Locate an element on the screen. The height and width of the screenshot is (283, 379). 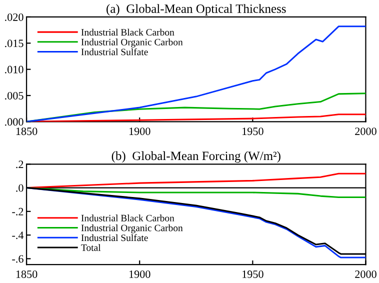
y-tick-label: -.4 is located at coordinates (18, 236).